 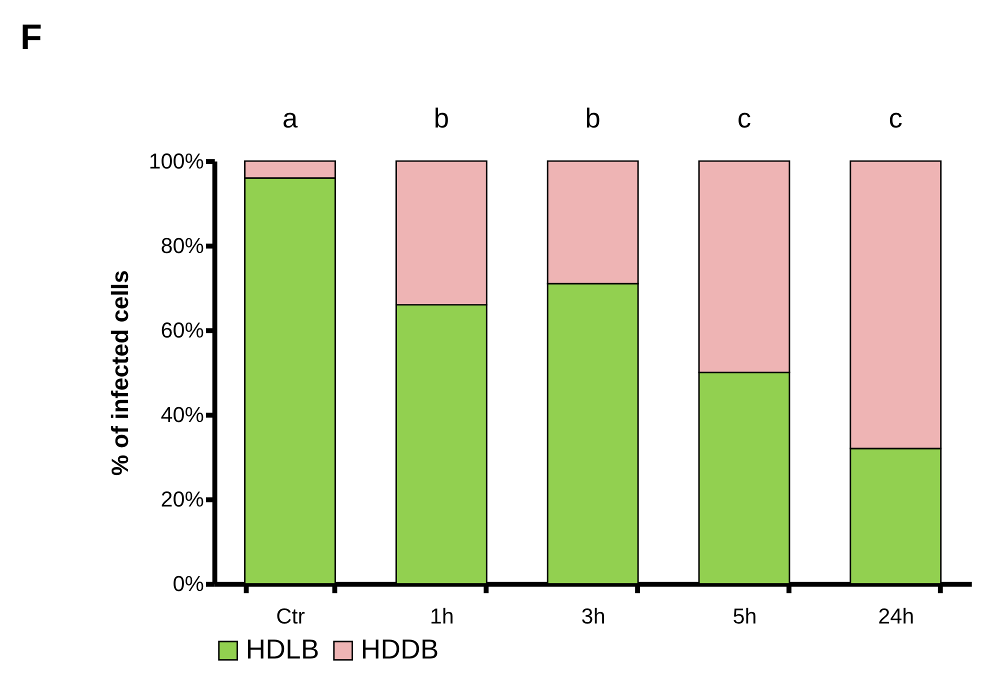 What do you see at coordinates (283, 649) in the screenshot?
I see `legend-label: HDLB` at bounding box center [283, 649].